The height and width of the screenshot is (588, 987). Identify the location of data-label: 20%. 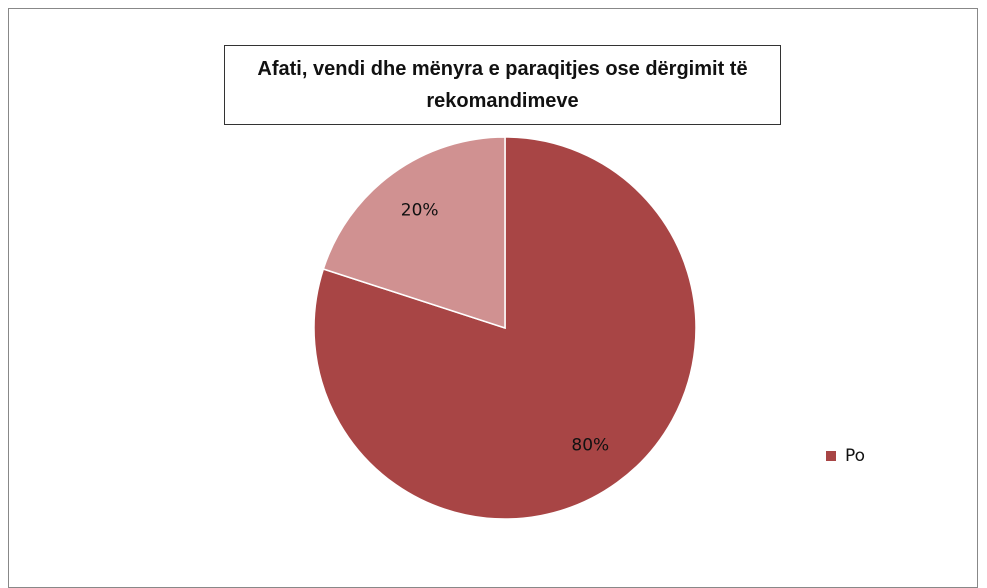
(420, 211).